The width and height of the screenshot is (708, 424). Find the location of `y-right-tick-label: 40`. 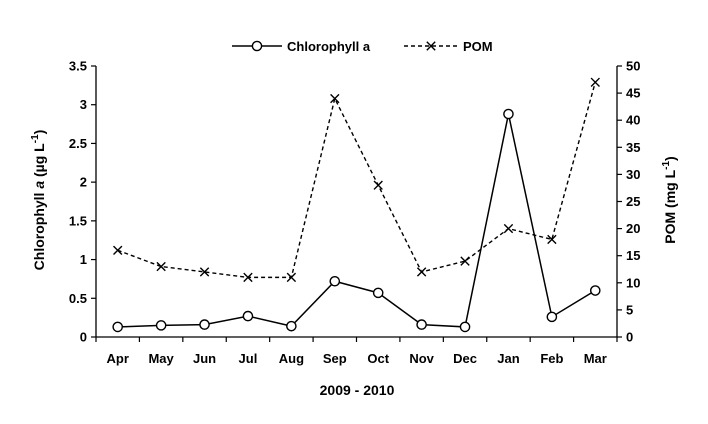

y-right-tick-label: 40 is located at coordinates (633, 120).